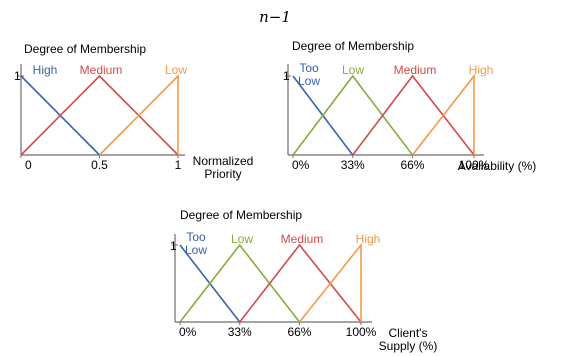 The width and height of the screenshot is (581, 356). I want to click on x-axis-label: Client's Supply (%), so click(408, 339).